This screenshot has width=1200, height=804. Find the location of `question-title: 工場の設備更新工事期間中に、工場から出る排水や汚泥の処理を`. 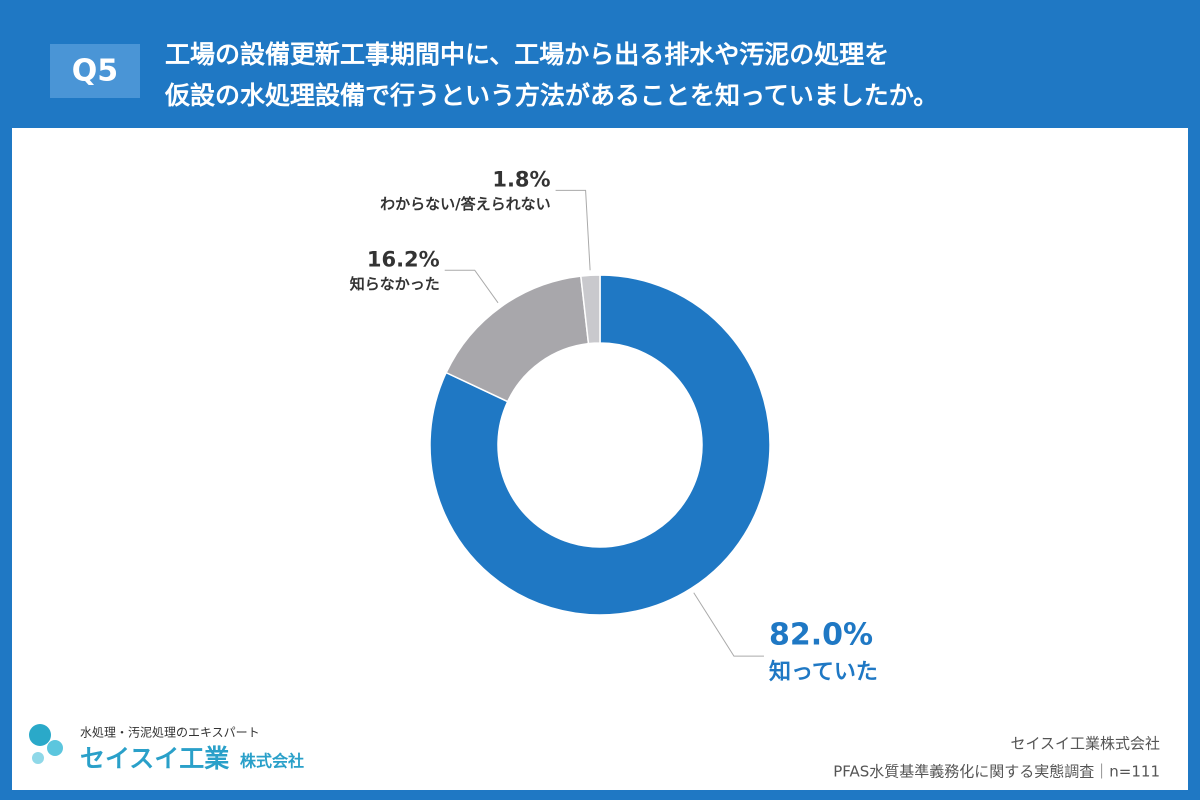

question-title: 工場の設備更新工事期間中に、工場から出る排水や汚泥の処理を is located at coordinates (527, 54).